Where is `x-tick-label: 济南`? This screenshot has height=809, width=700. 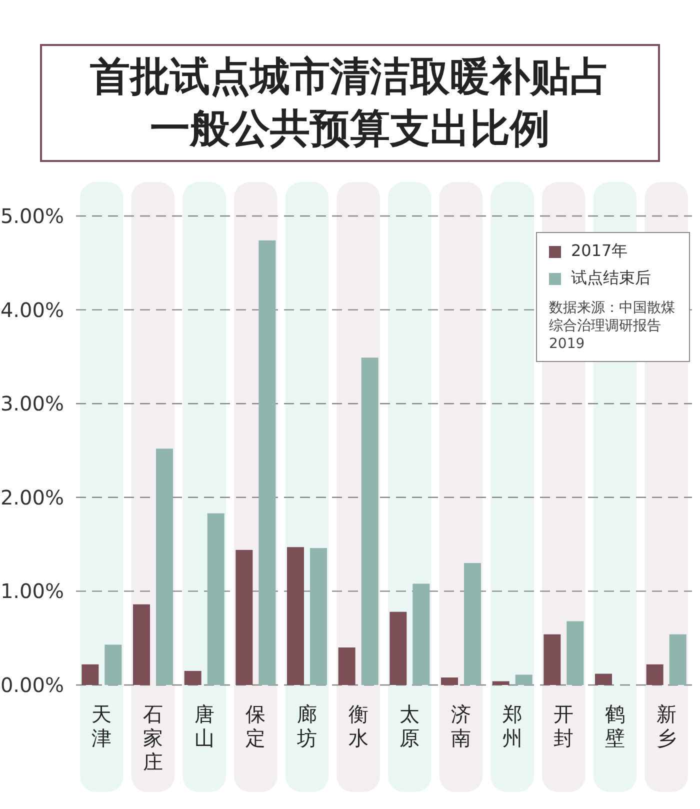 x-tick-label: 济南 is located at coordinates (461, 726).